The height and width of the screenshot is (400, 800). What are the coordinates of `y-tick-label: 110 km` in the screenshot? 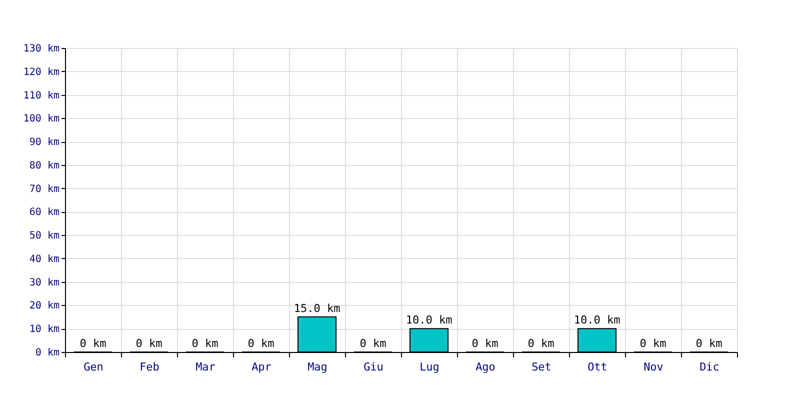 It's located at (41, 96).